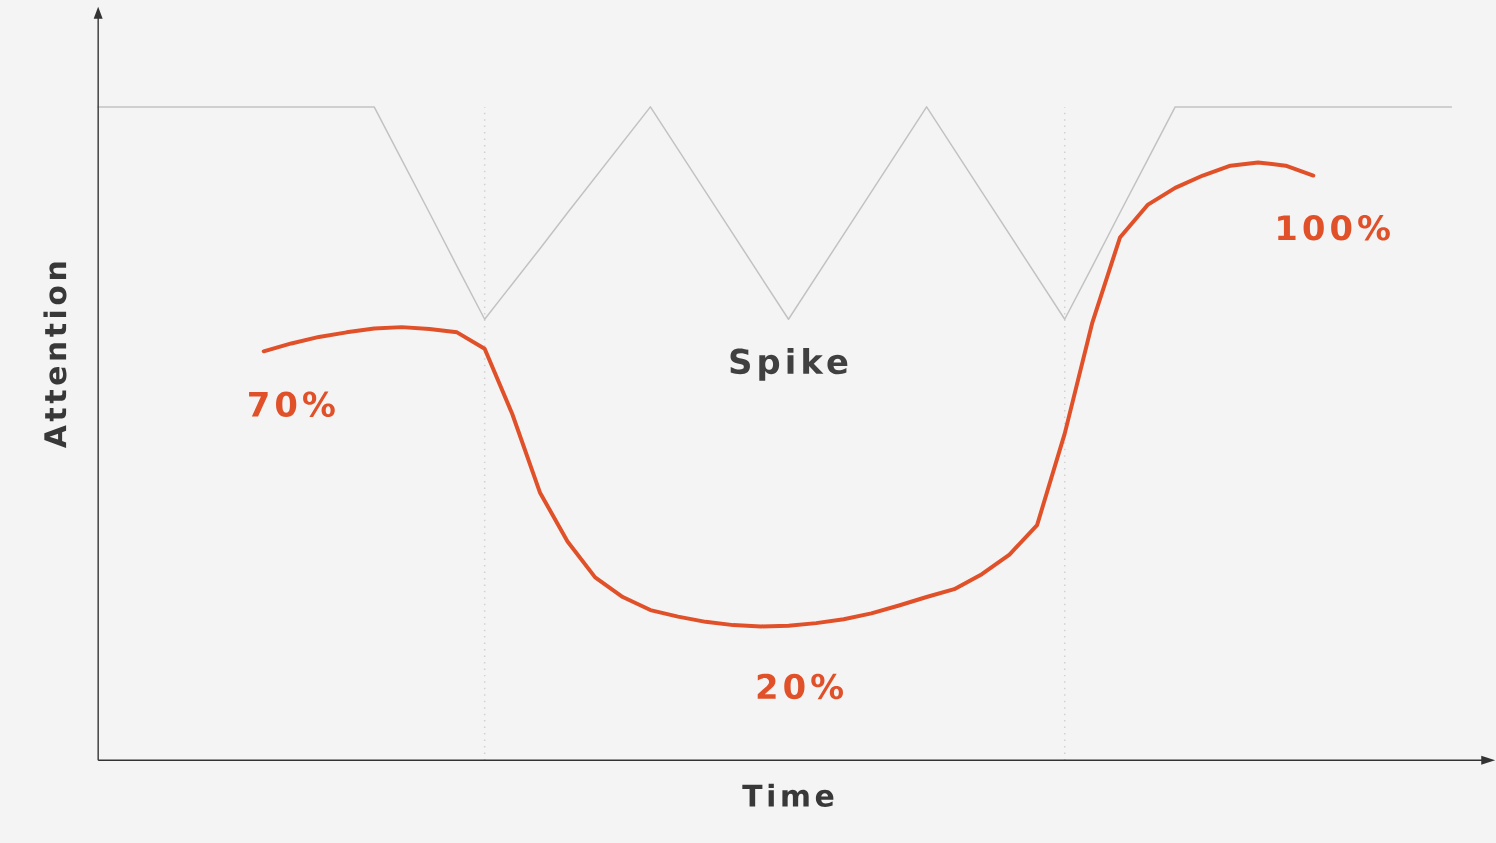 This screenshot has height=843, width=1496. What do you see at coordinates (55, 355) in the screenshot?
I see `y-axis-title: Attention` at bounding box center [55, 355].